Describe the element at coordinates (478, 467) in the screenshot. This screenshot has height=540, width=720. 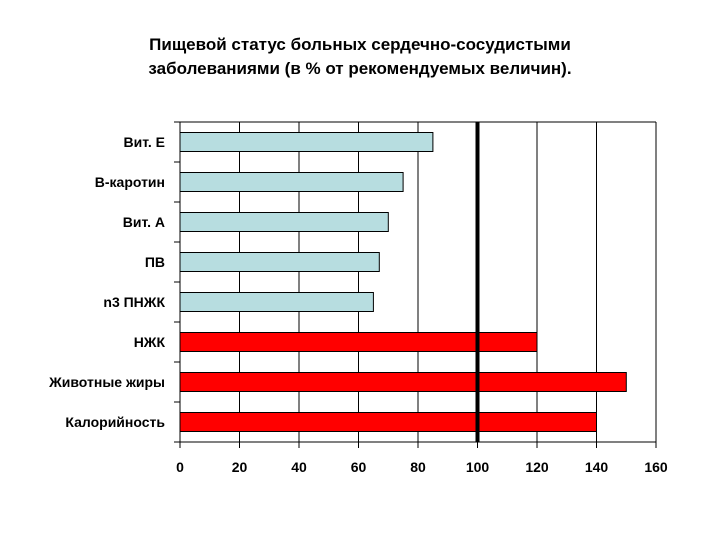
I see `x-tick-label: 100` at that location.